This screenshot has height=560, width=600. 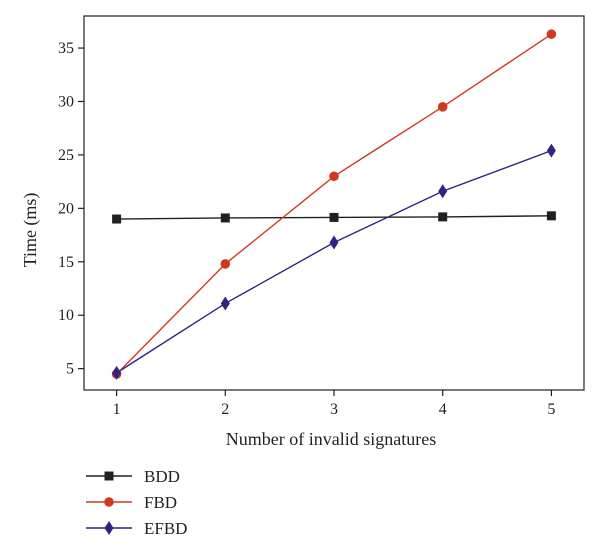 What do you see at coordinates (165, 528) in the screenshot?
I see `legend-label-efbd: EFBD` at bounding box center [165, 528].